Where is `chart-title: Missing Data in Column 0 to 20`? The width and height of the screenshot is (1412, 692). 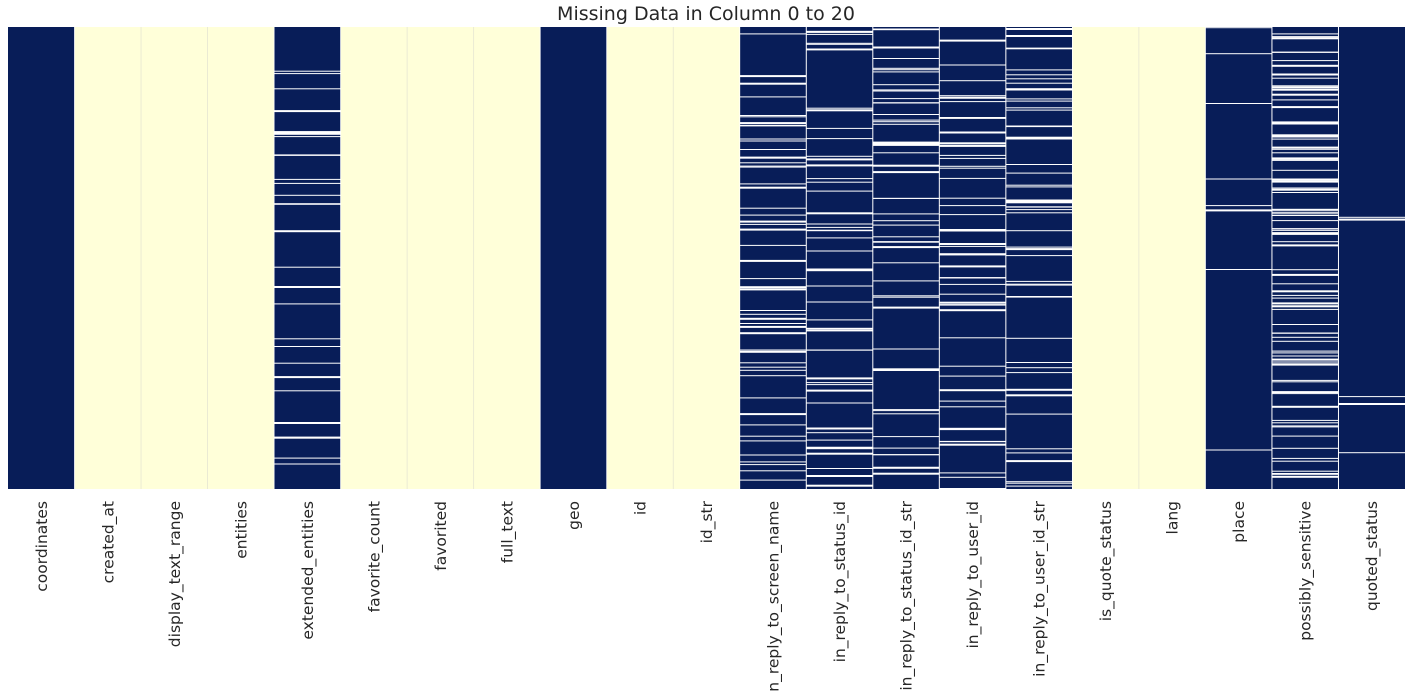
chart-title: Missing Data in Column 0 to 20 is located at coordinates (706, 14).